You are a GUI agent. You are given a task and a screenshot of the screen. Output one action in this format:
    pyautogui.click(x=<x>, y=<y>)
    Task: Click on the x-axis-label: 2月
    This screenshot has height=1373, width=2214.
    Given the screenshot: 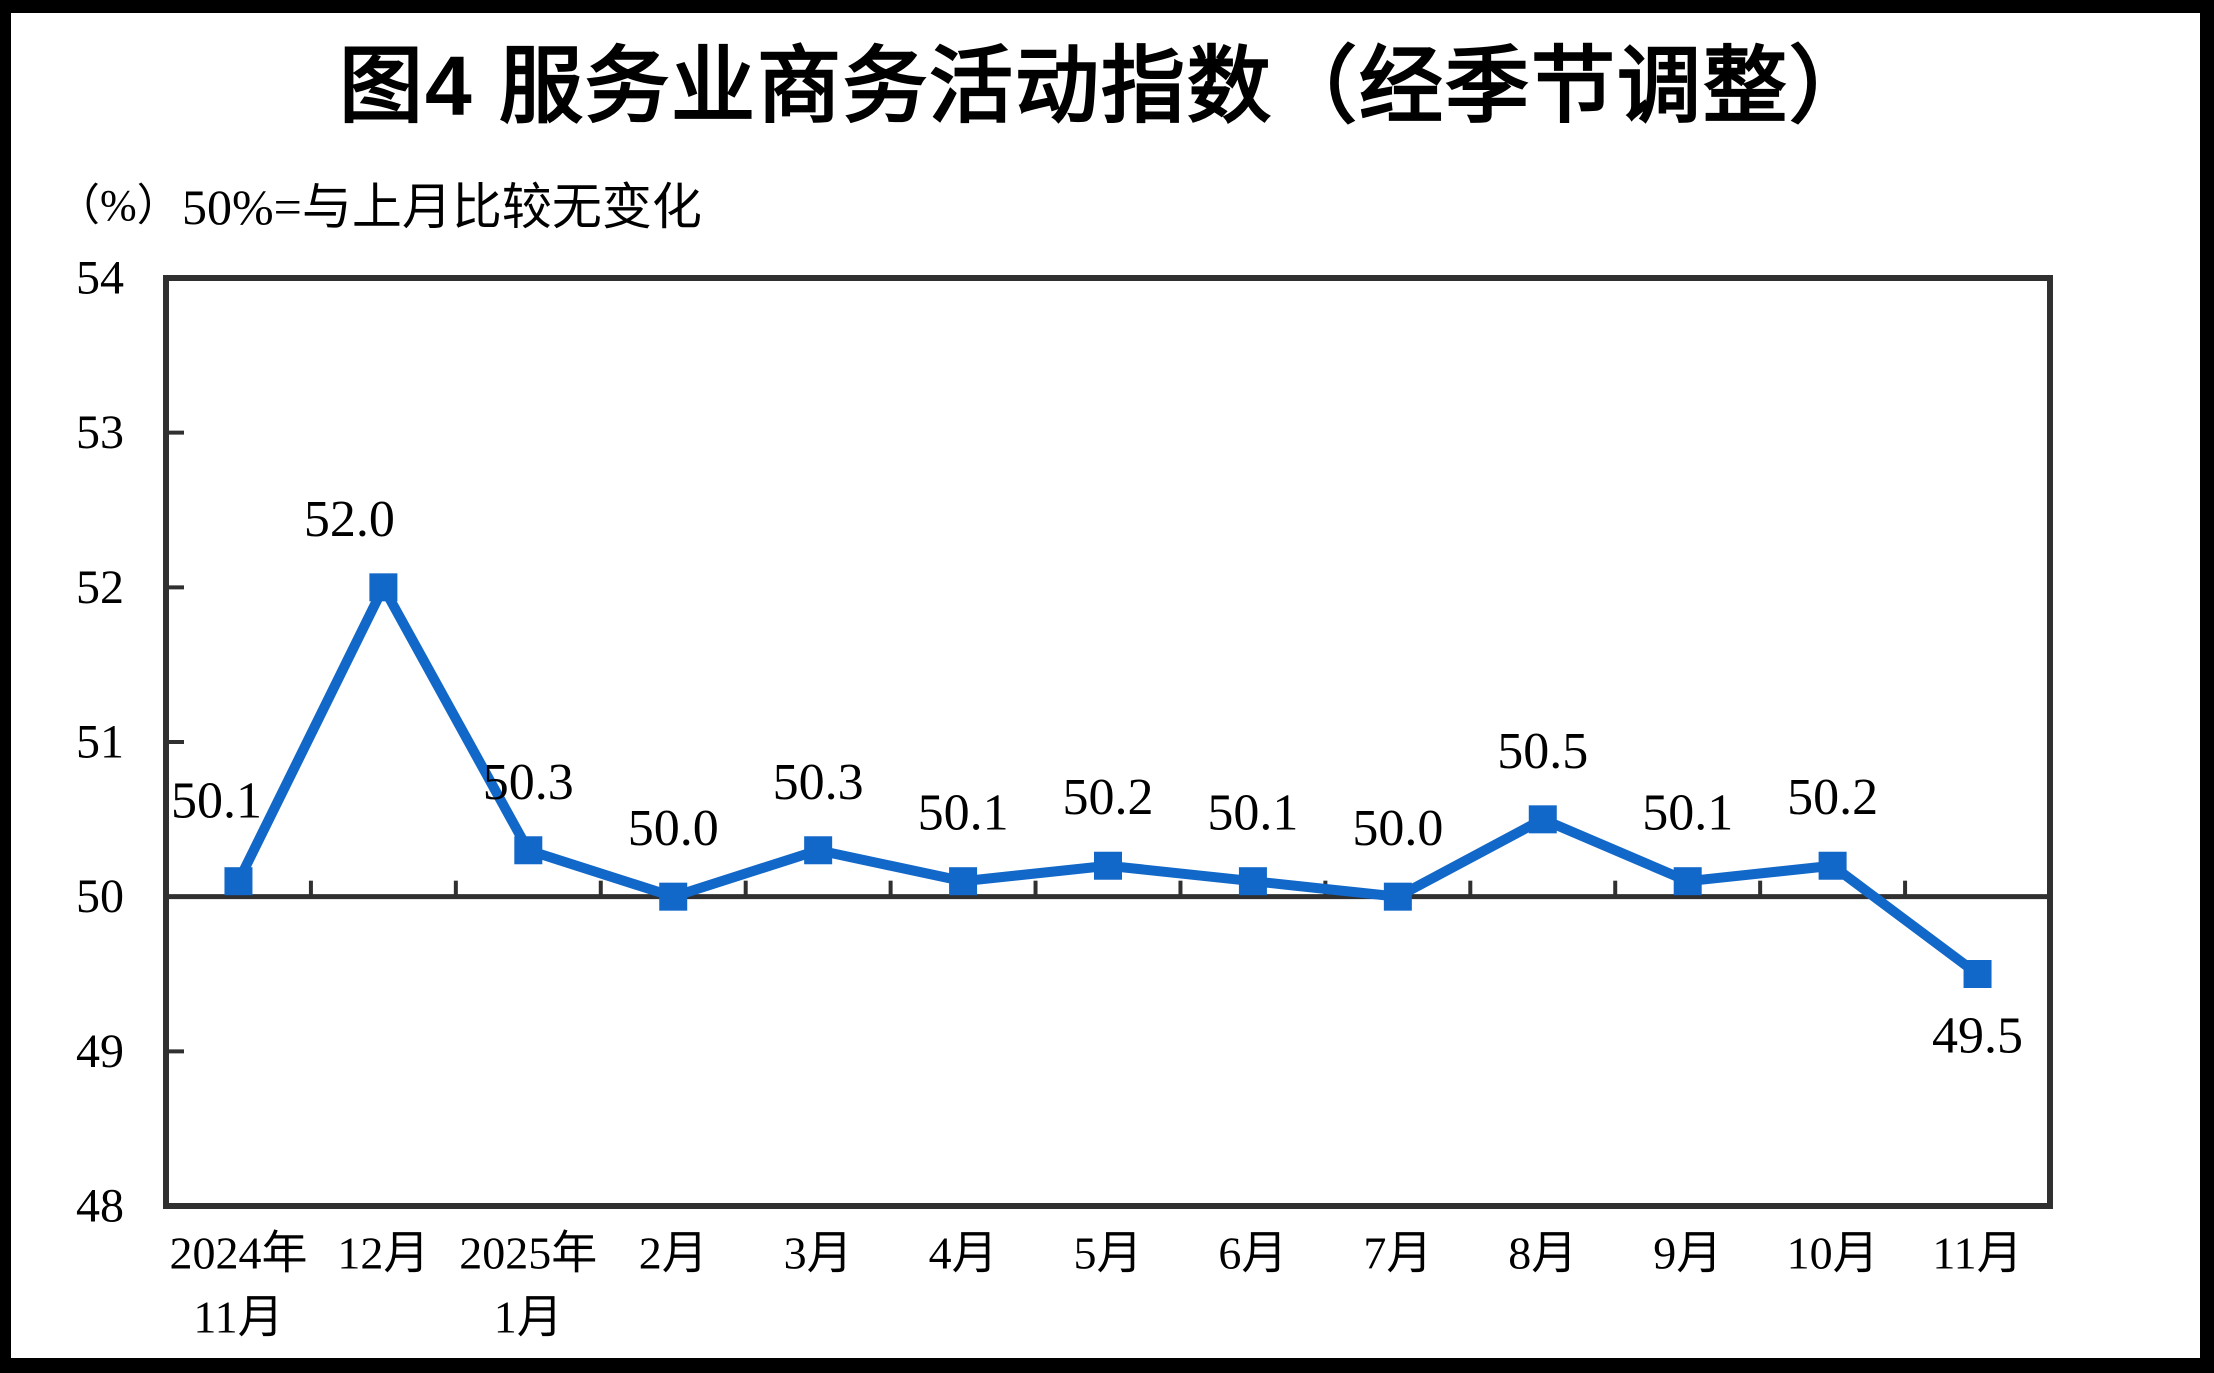 What is the action you would take?
    pyautogui.click(x=673, y=1253)
    